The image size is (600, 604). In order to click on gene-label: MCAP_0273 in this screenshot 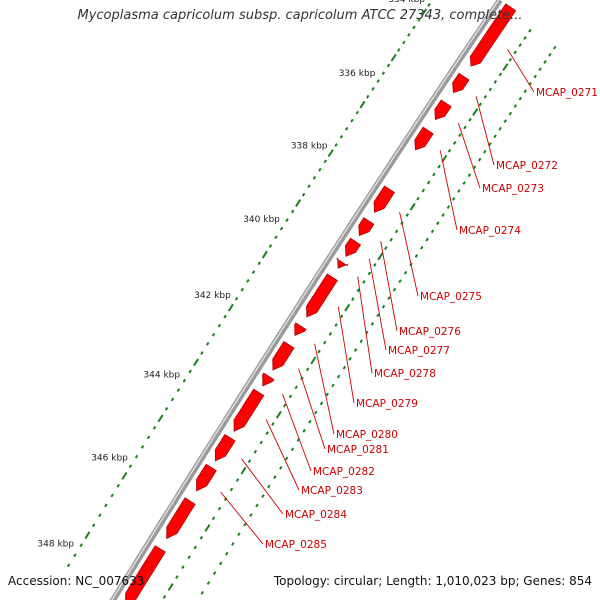, I will do `click(513, 189)`.